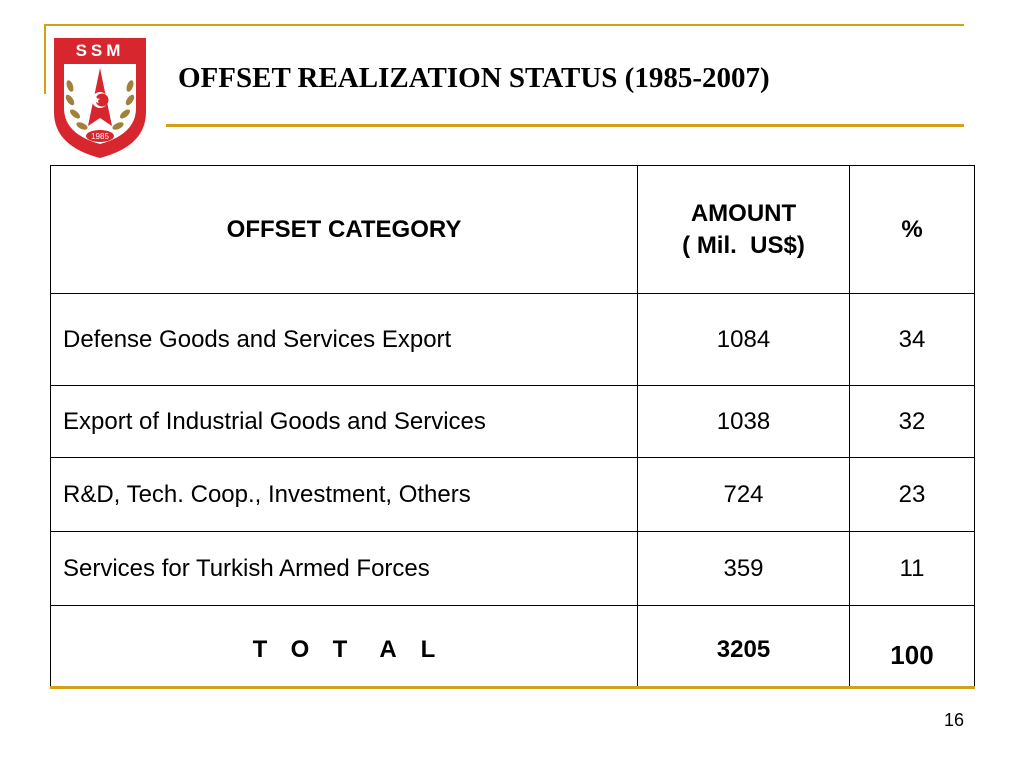  I want to click on row-amount: 724, so click(743, 494).